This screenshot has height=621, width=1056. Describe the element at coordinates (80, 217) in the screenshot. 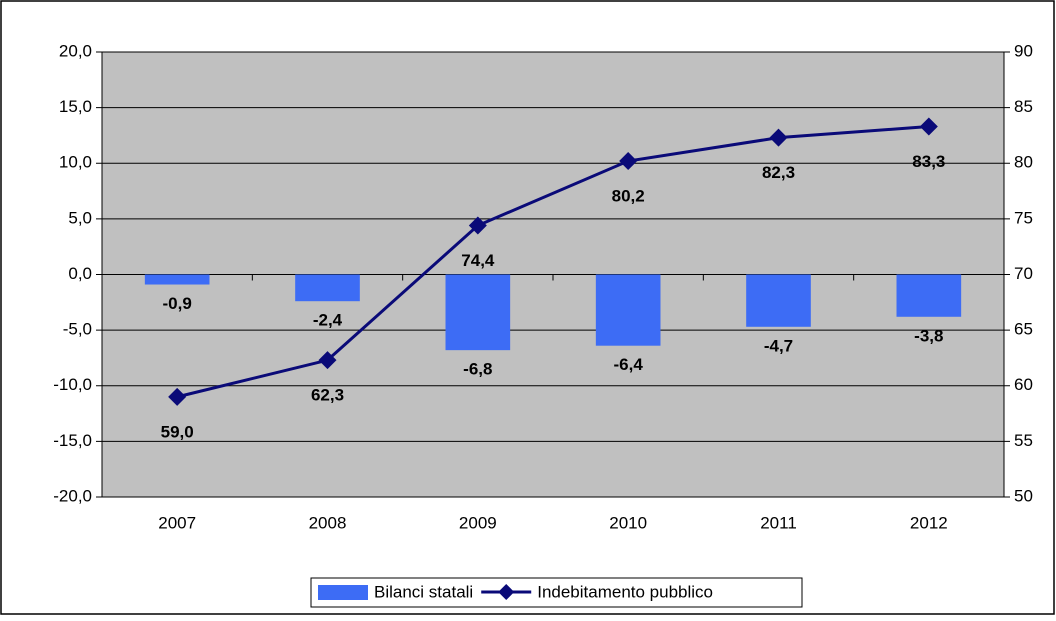

I see `y-tick-label: 5,0` at that location.